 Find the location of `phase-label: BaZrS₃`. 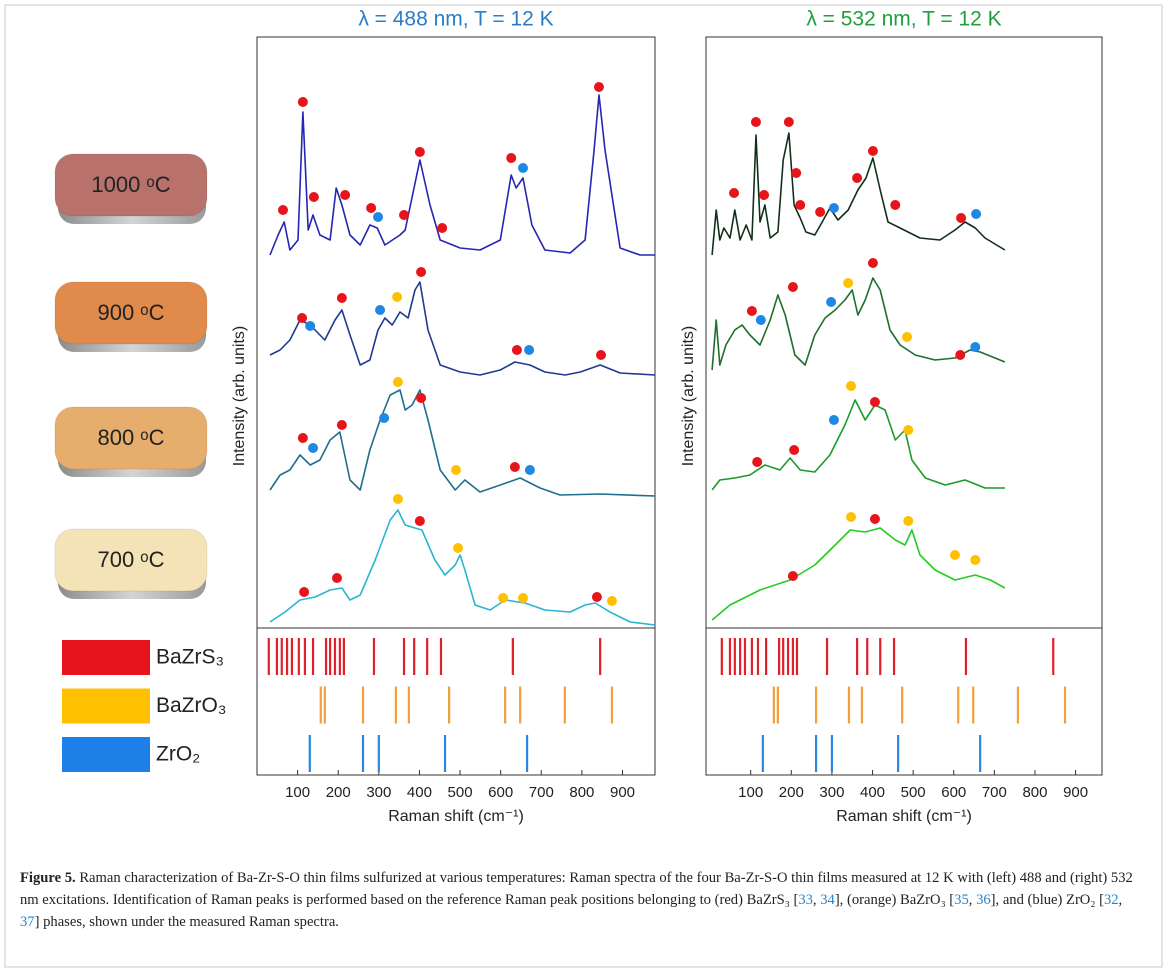

phase-label: BaZrS₃ is located at coordinates (190, 657).